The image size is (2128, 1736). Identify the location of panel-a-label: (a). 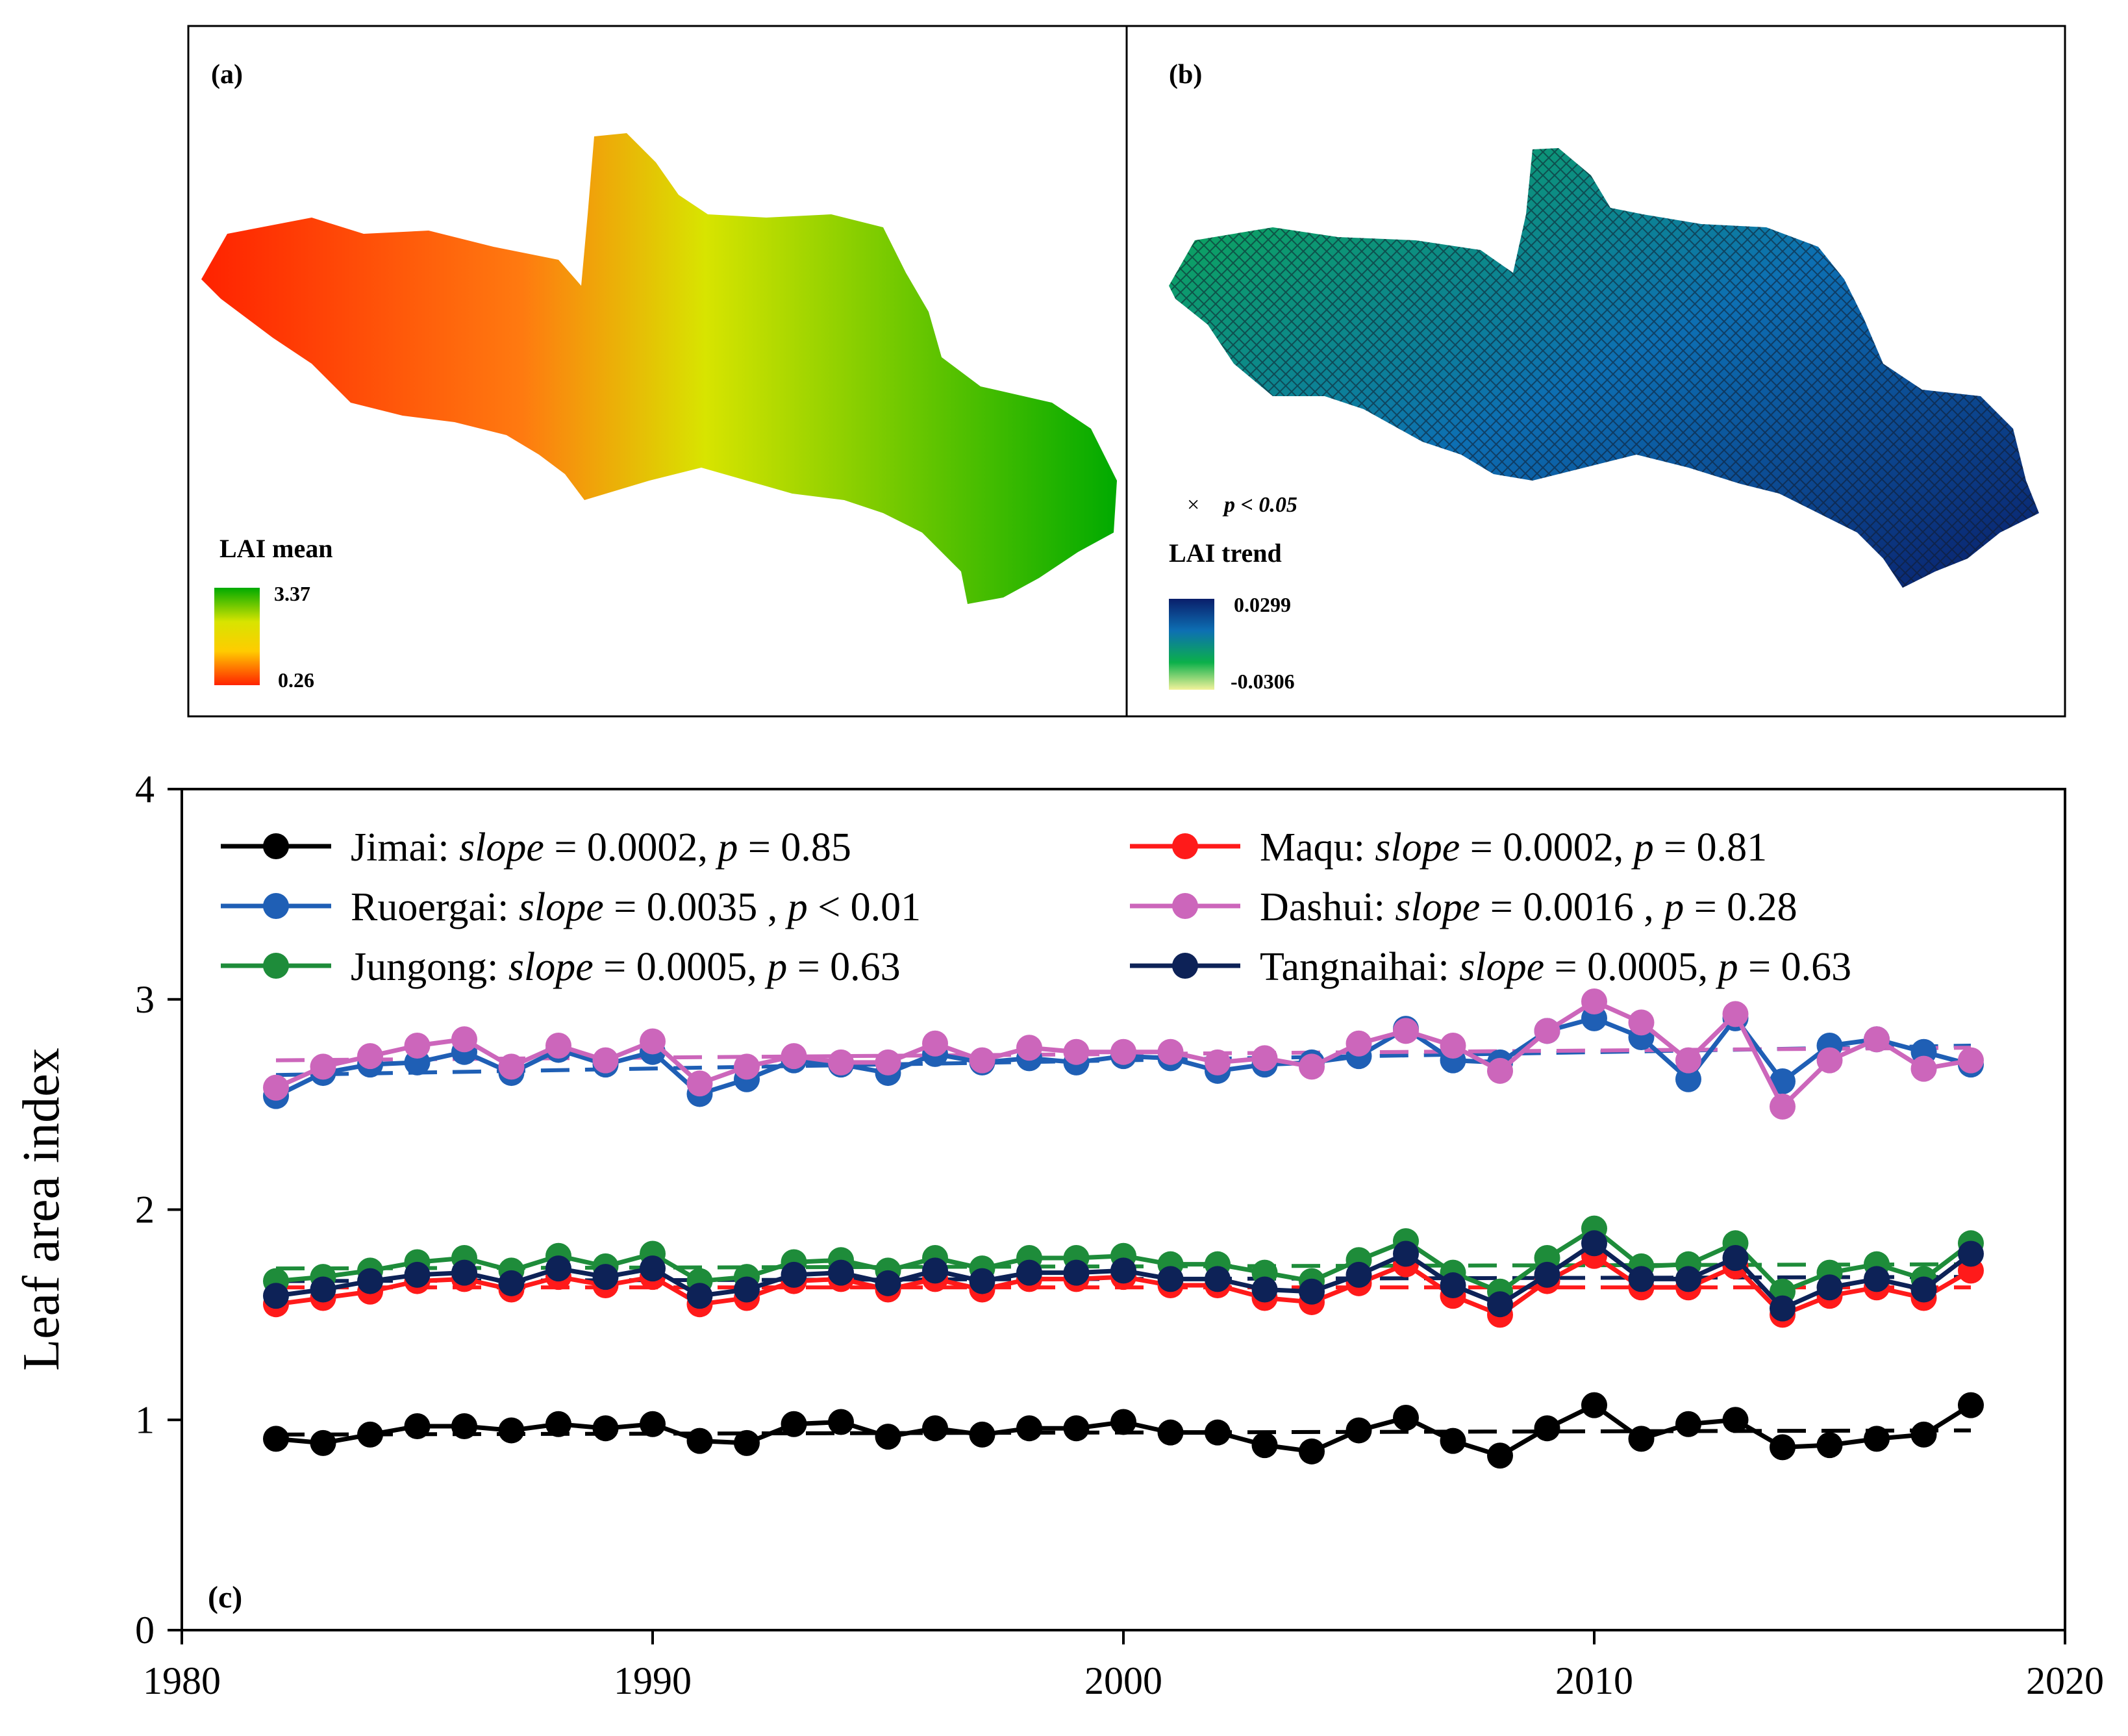
(227, 75).